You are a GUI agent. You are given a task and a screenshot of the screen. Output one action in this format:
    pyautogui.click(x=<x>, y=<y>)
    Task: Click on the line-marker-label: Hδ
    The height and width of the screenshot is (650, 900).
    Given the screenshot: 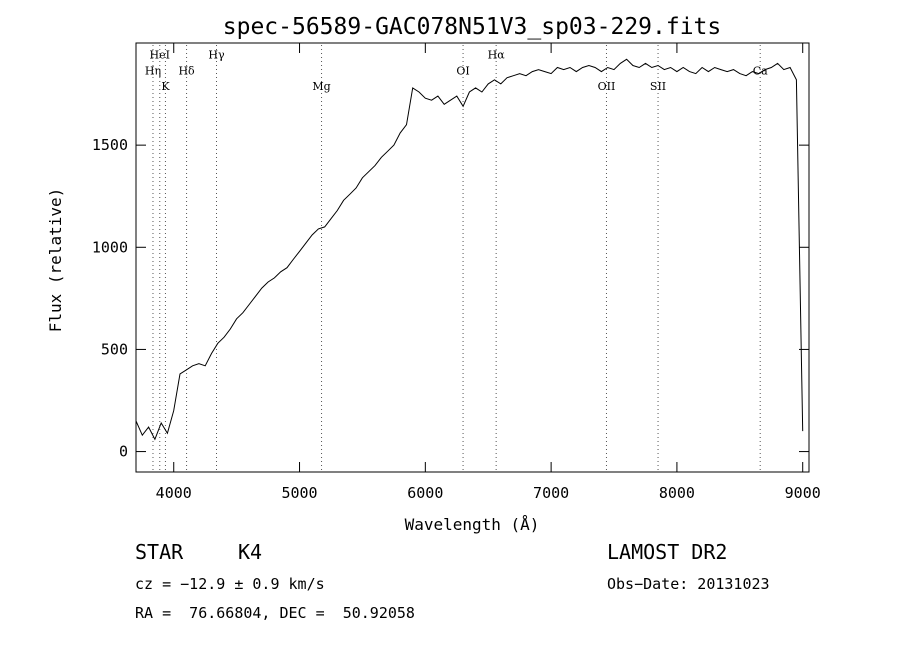 What is the action you would take?
    pyautogui.click(x=186, y=71)
    